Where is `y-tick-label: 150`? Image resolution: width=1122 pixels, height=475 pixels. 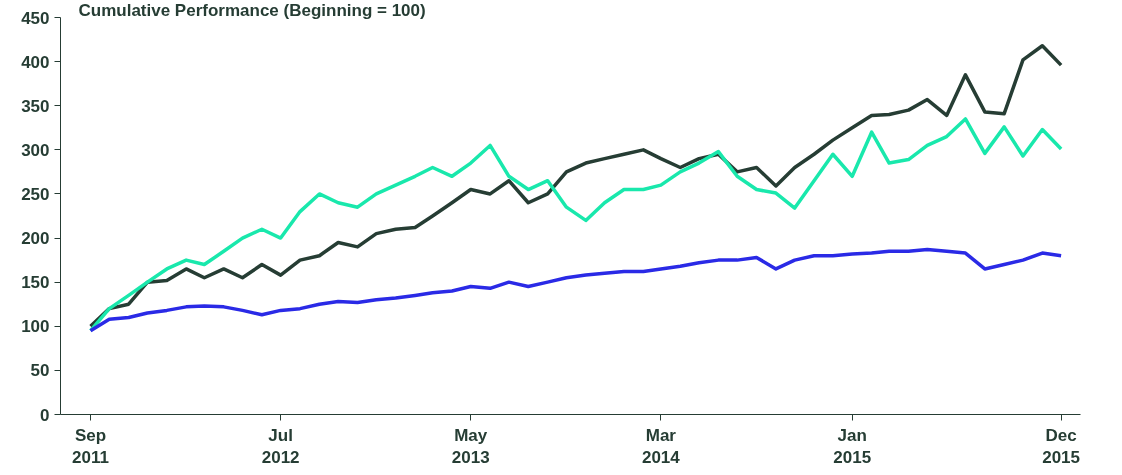 y-tick-label: 150 is located at coordinates (35, 283).